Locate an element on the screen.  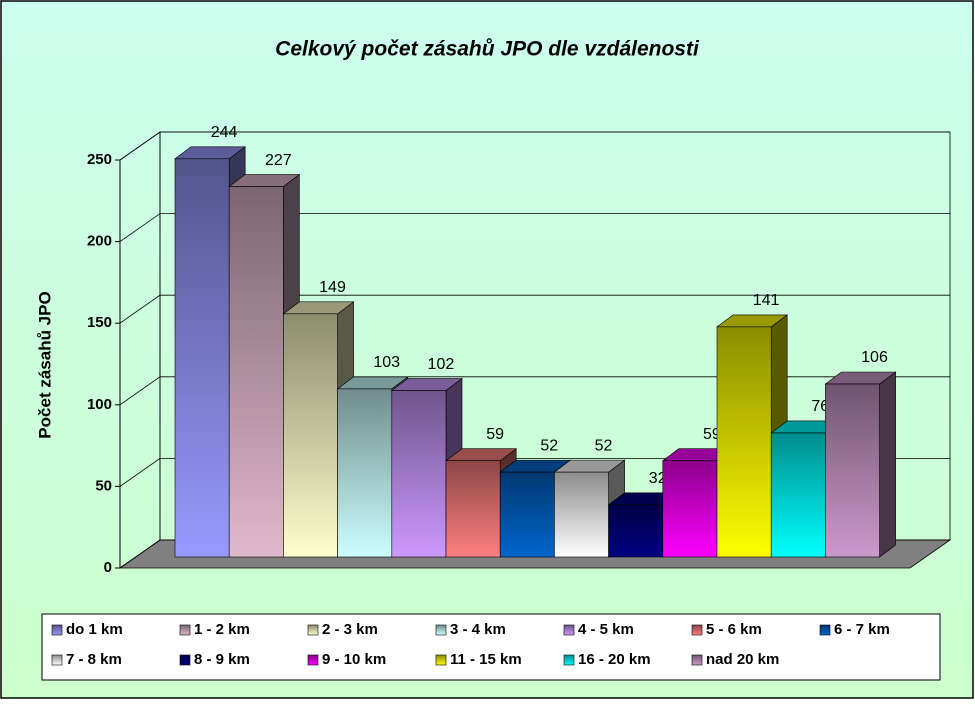
legend-item: 9 - 10 km is located at coordinates (346, 659).